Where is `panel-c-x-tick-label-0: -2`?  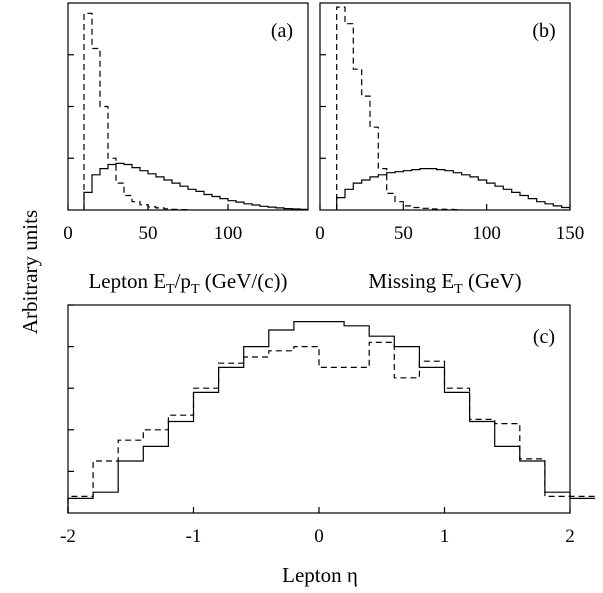
panel-c-x-tick-label-0: -2 is located at coordinates (68, 536).